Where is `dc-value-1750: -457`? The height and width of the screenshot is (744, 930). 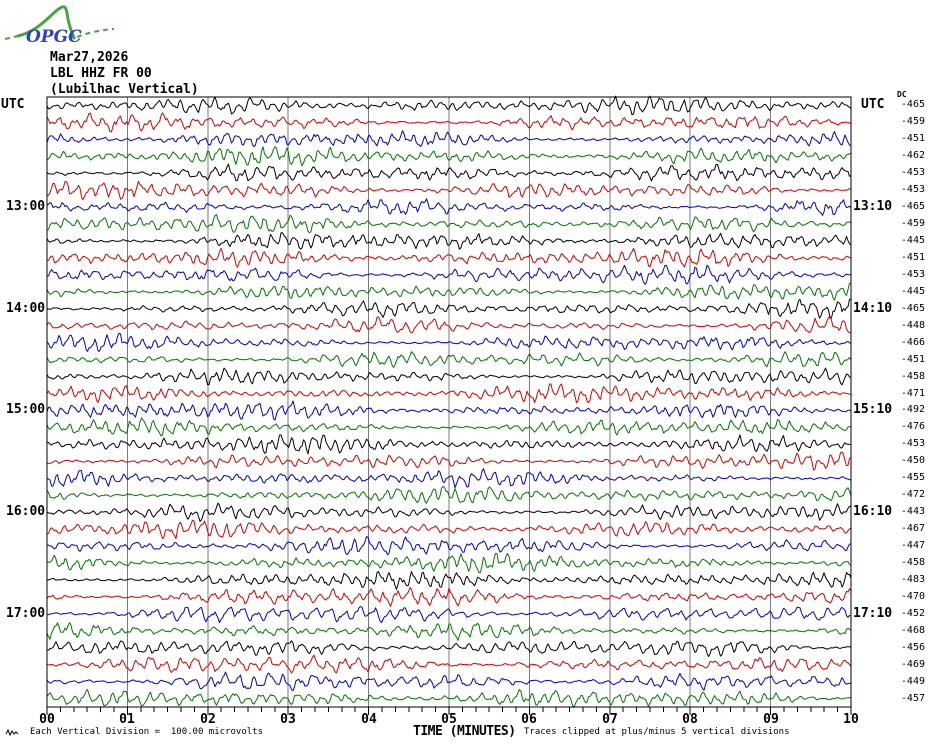
dc-value-1750: -457 is located at coordinates (912, 698).